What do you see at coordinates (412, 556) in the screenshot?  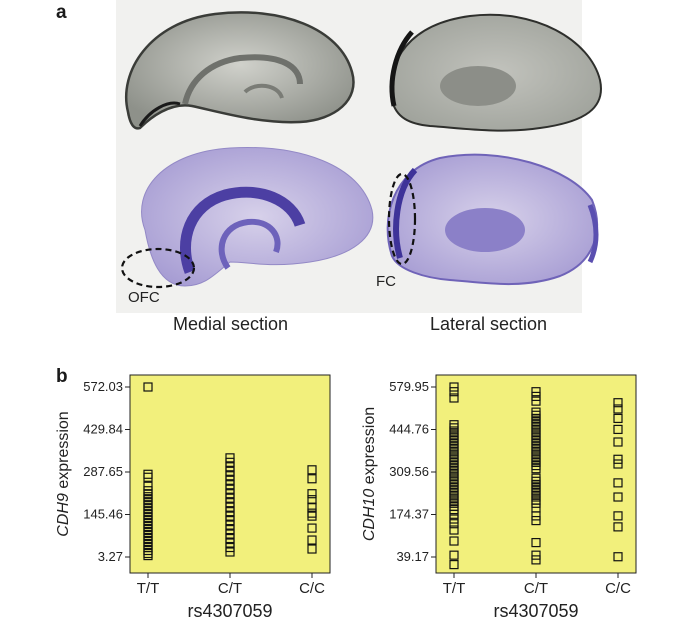 I see `y-tick-label: 39.17` at bounding box center [412, 556].